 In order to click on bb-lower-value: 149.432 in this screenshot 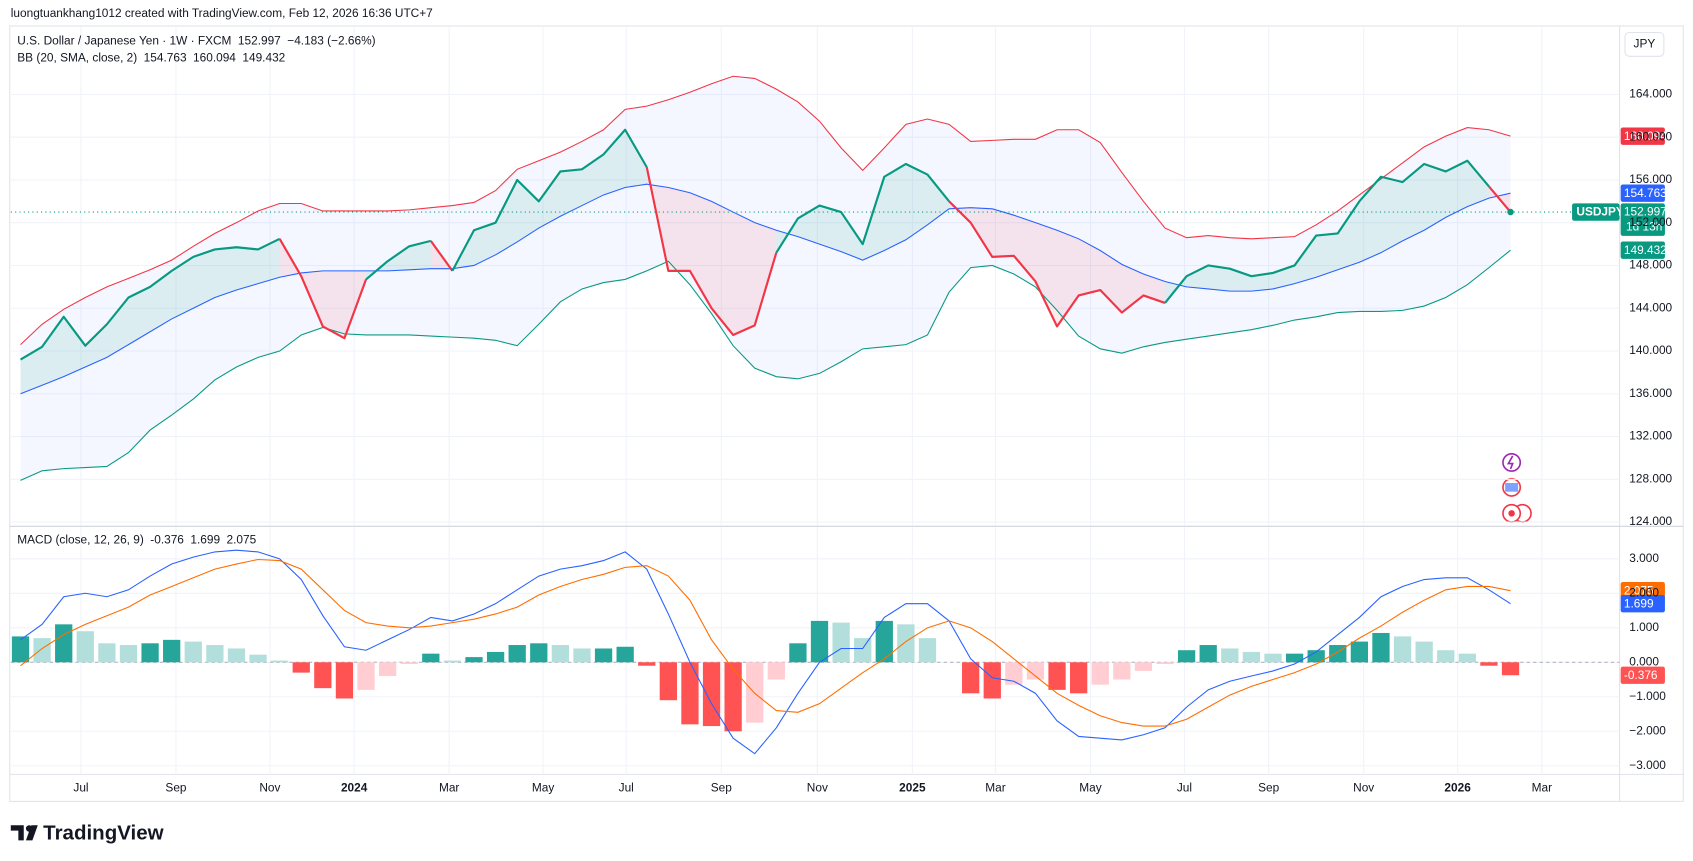, I will do `click(263, 58)`.